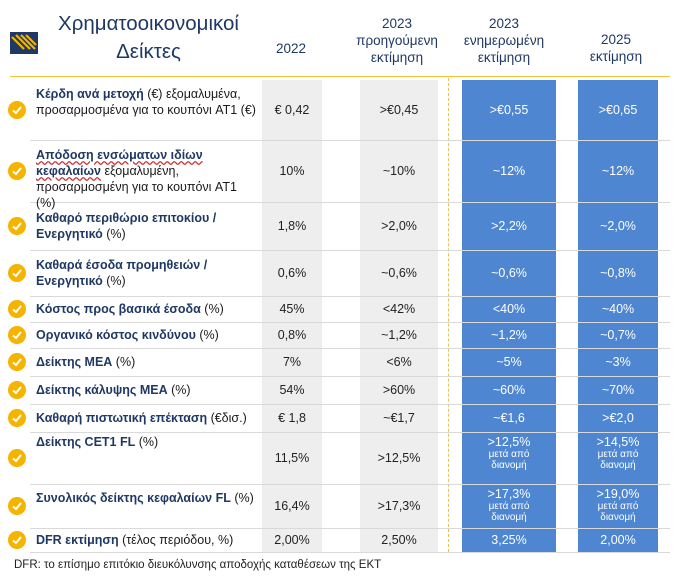  Describe the element at coordinates (126, 226) in the screenshot. I see `row-label-bold: Καθαρό περιθώριο επιτοκίου / Ενεργητικό` at that location.